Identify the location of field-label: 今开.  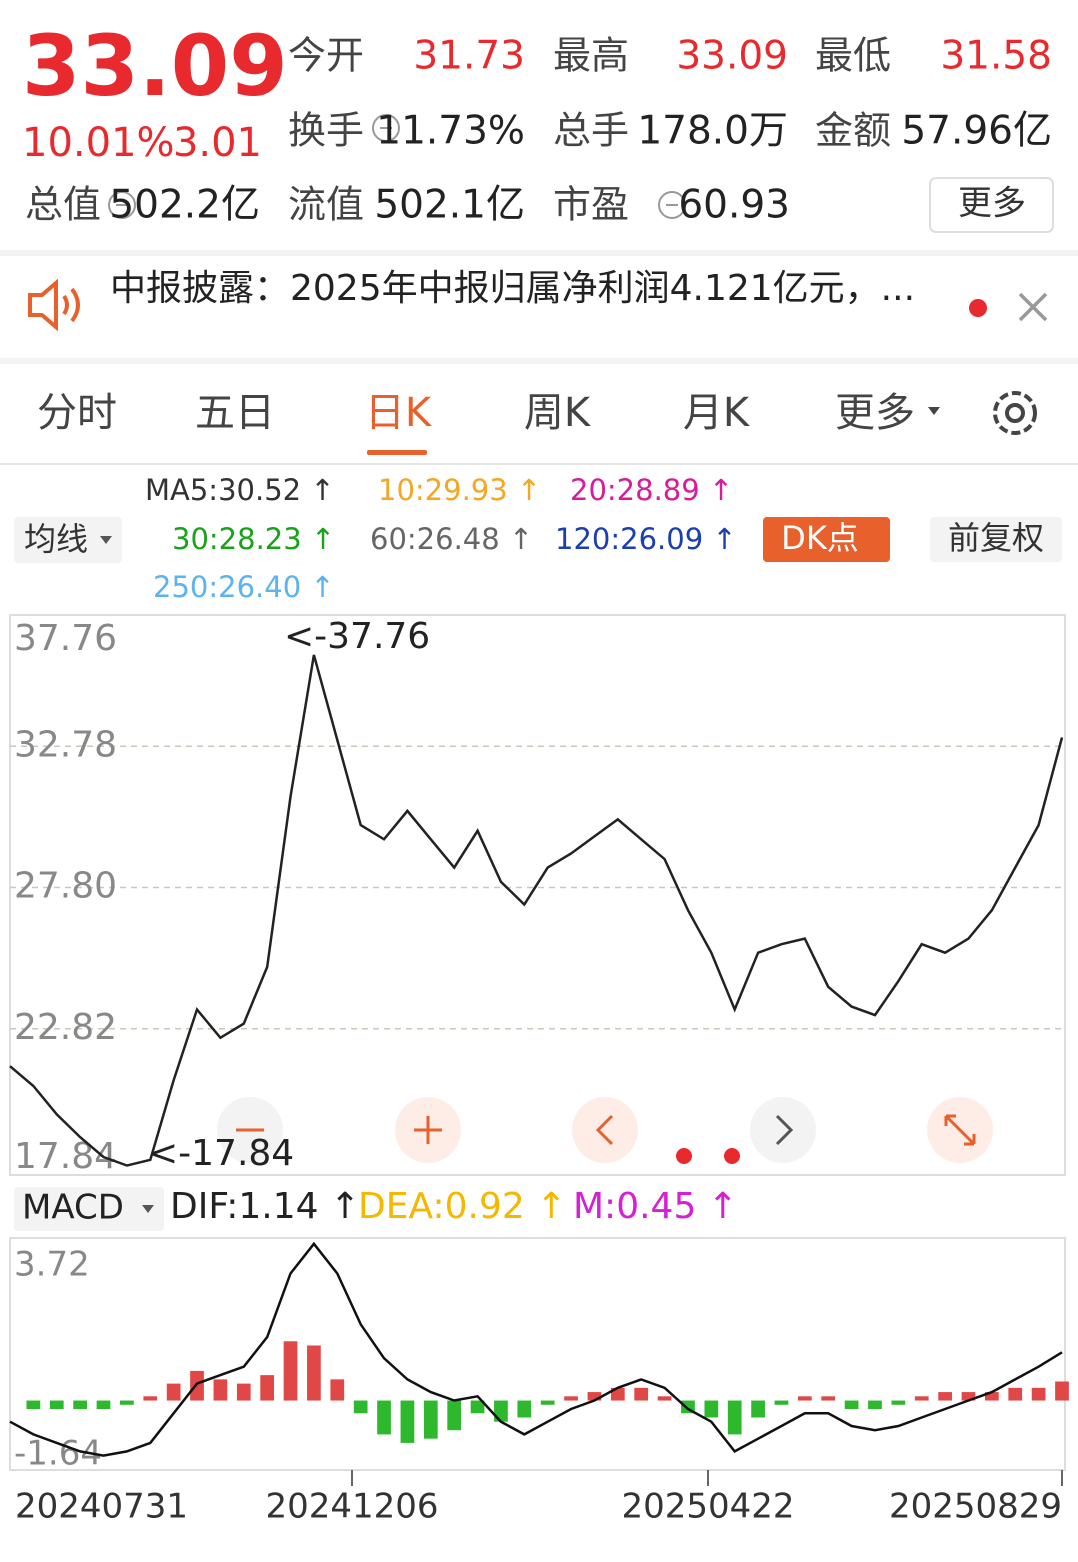
(326, 56).